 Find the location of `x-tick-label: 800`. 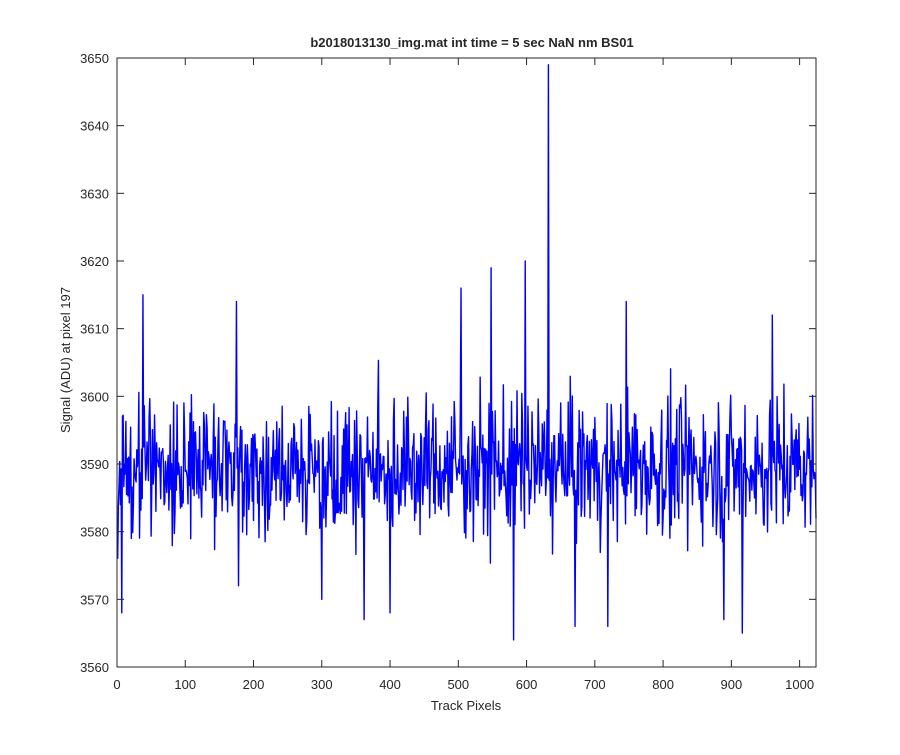

x-tick-label: 800 is located at coordinates (663, 684).